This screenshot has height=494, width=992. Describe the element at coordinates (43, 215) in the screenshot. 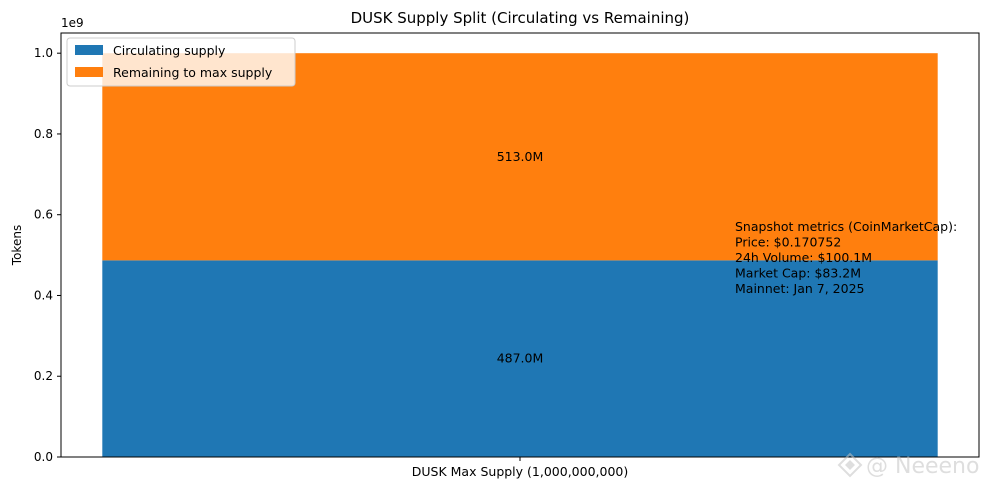

I see `y-tick-label: 0.6` at that location.